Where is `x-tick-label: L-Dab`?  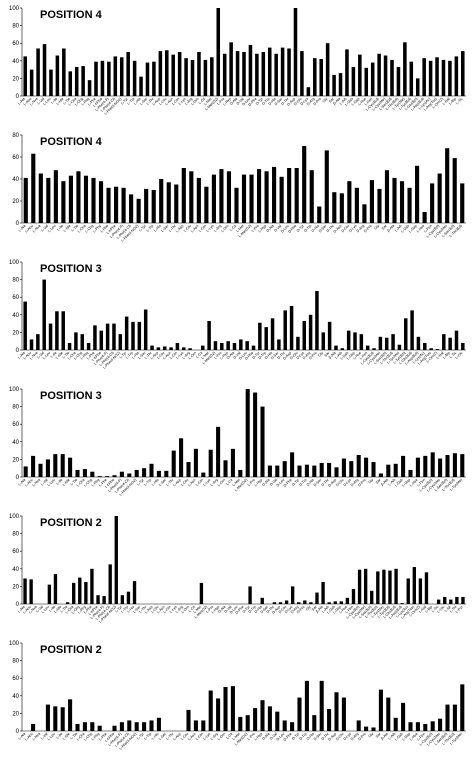 x-tick-label: L-Dab is located at coordinates (399, 483).